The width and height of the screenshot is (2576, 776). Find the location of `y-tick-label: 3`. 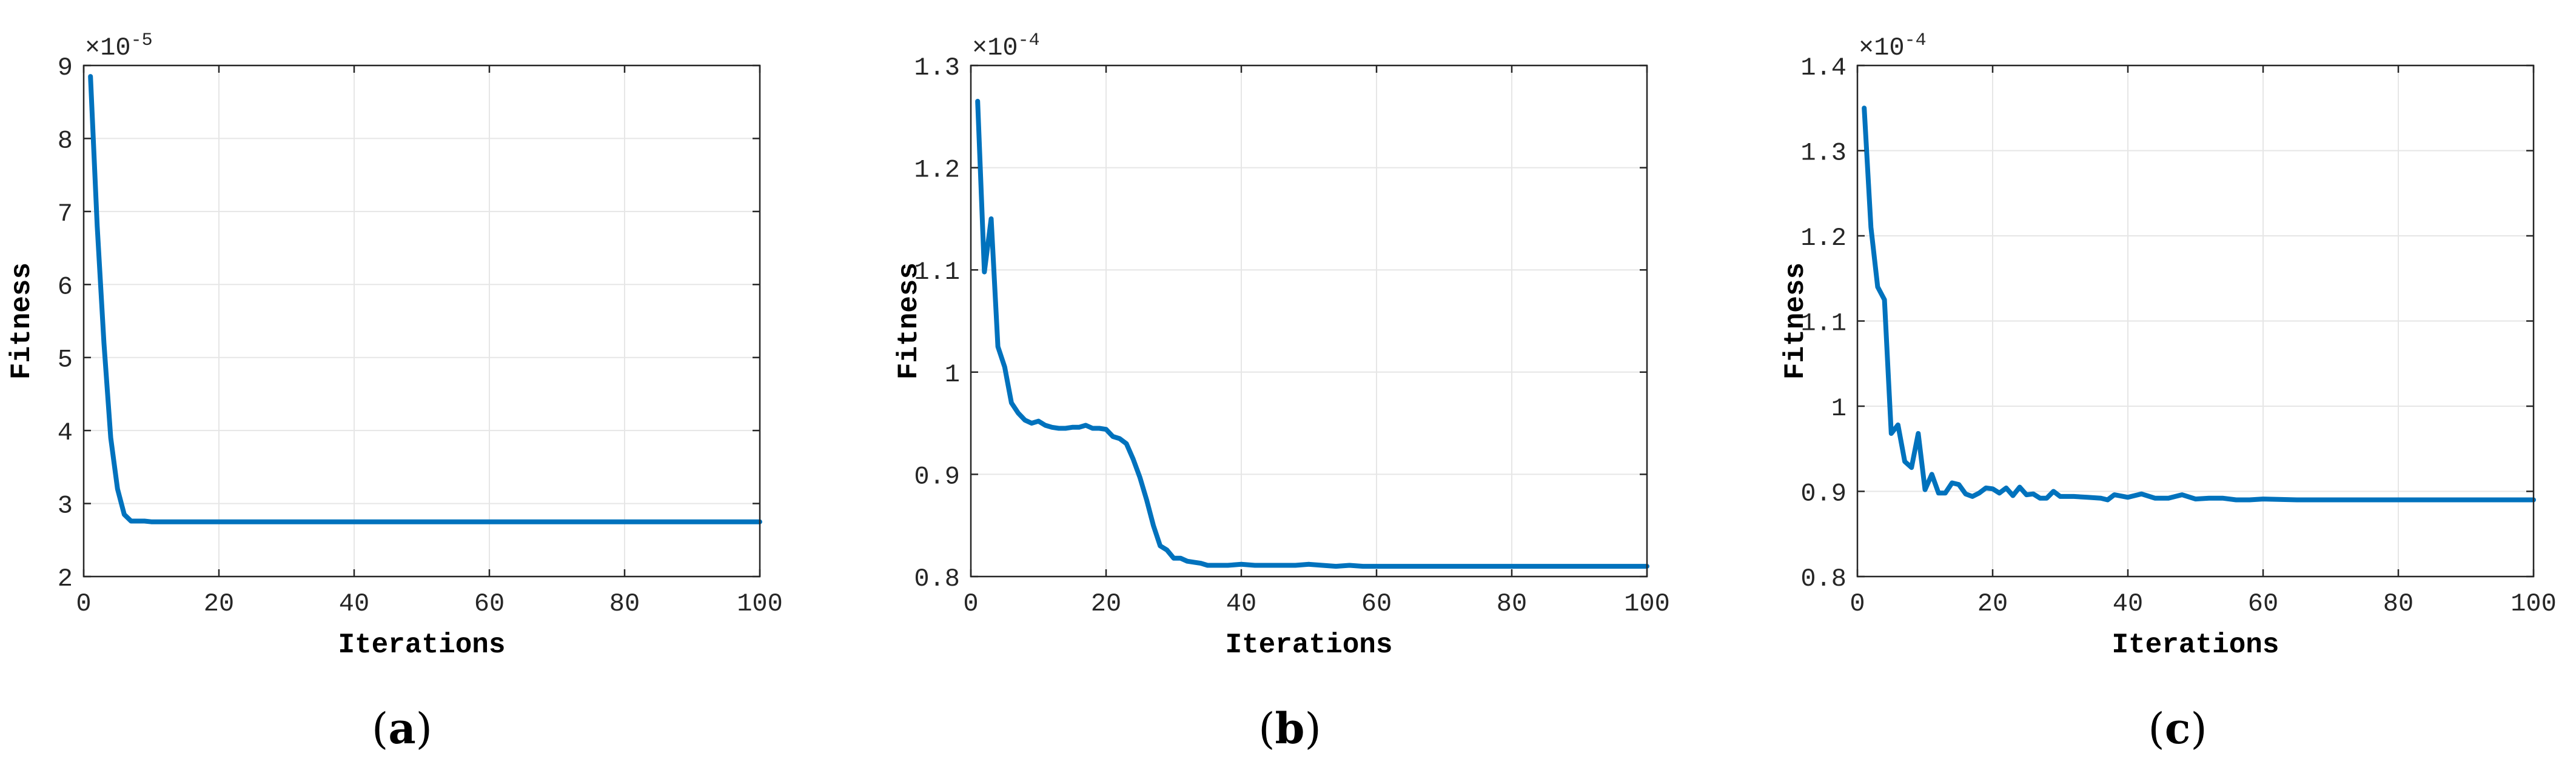

y-tick-label: 3 is located at coordinates (65, 506).